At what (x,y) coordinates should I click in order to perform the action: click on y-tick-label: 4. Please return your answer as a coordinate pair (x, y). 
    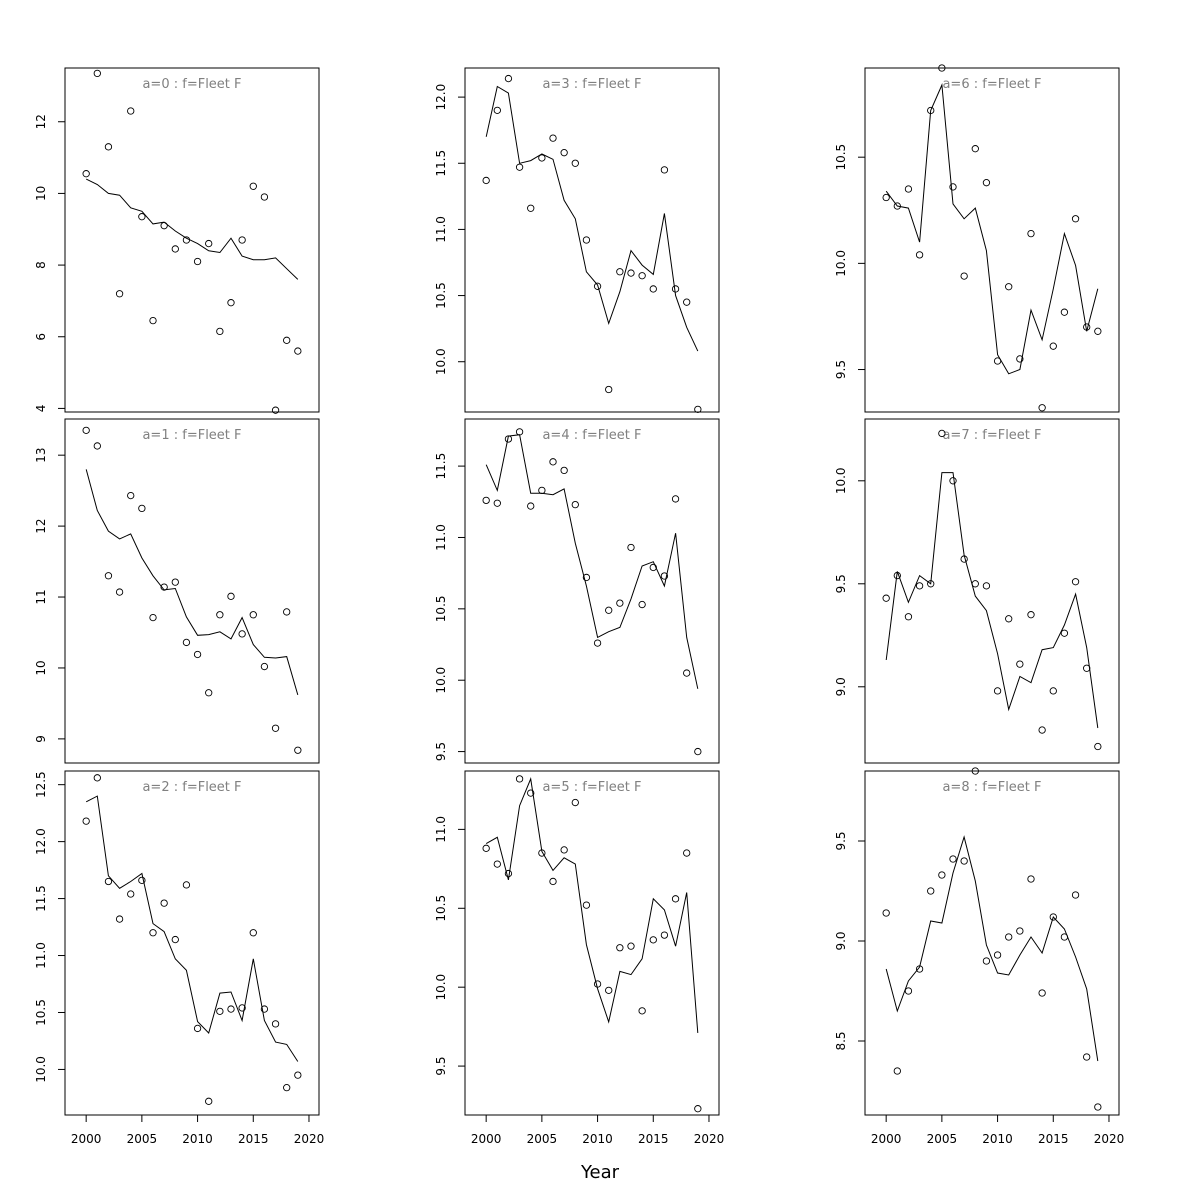
    Looking at the image, I should click on (41, 409).